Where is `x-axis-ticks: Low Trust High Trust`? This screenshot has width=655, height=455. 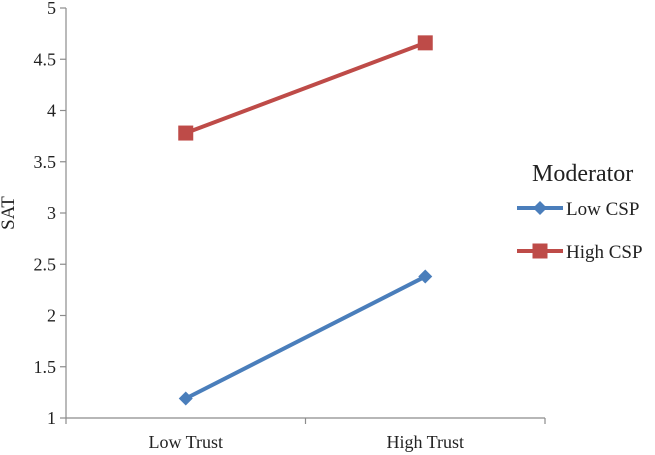 x-axis-ticks: Low Trust High Trust is located at coordinates (305, 435).